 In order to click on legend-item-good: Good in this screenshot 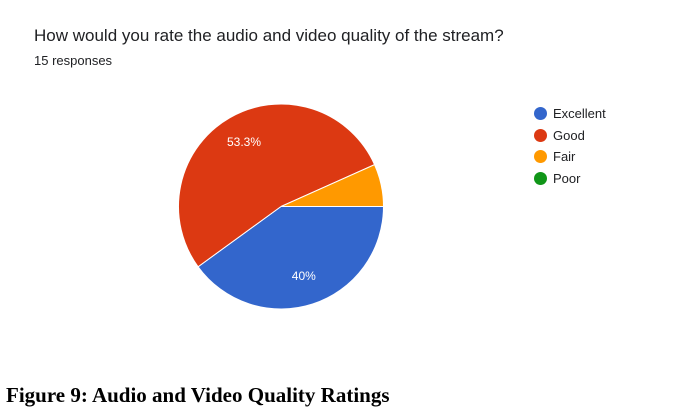, I will do `click(570, 136)`.